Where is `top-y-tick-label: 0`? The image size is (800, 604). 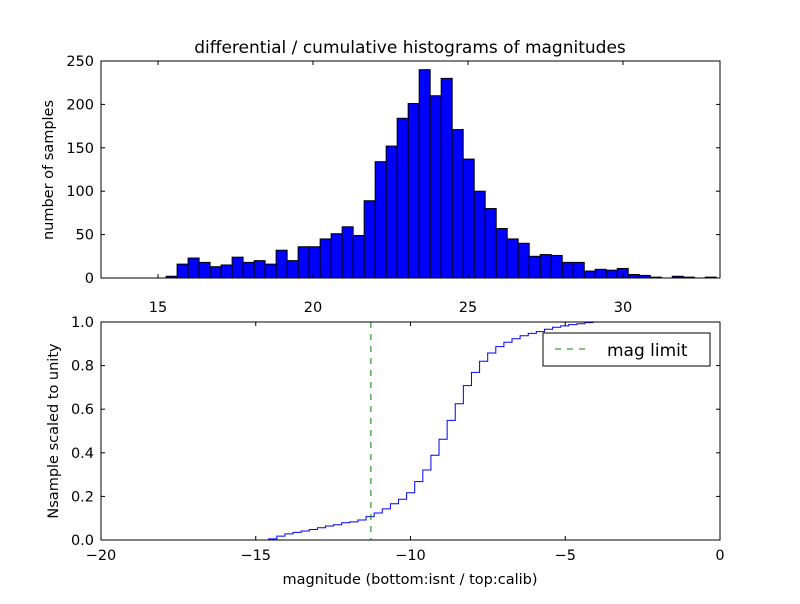
top-y-tick-label: 0 is located at coordinates (89, 279).